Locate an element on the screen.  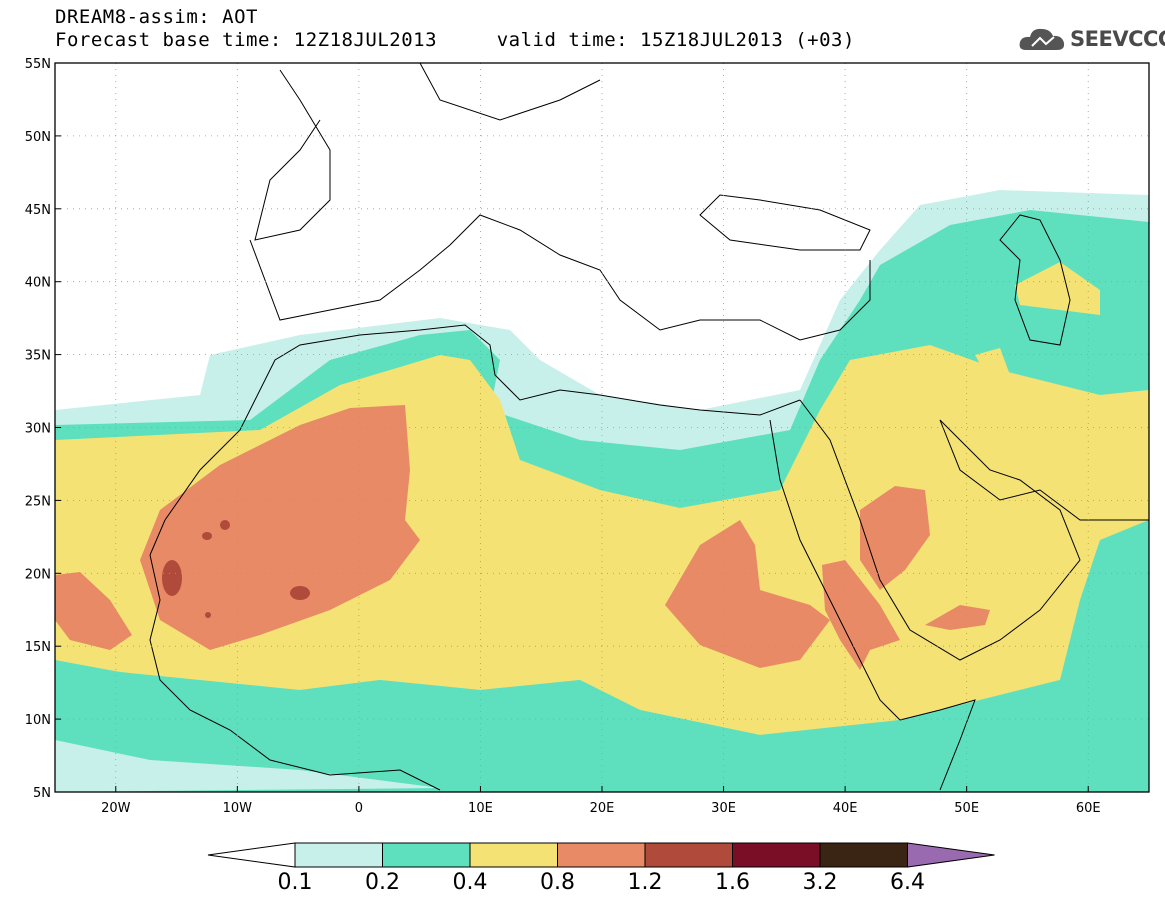
coastline-caspian is located at coordinates (1035, 280).